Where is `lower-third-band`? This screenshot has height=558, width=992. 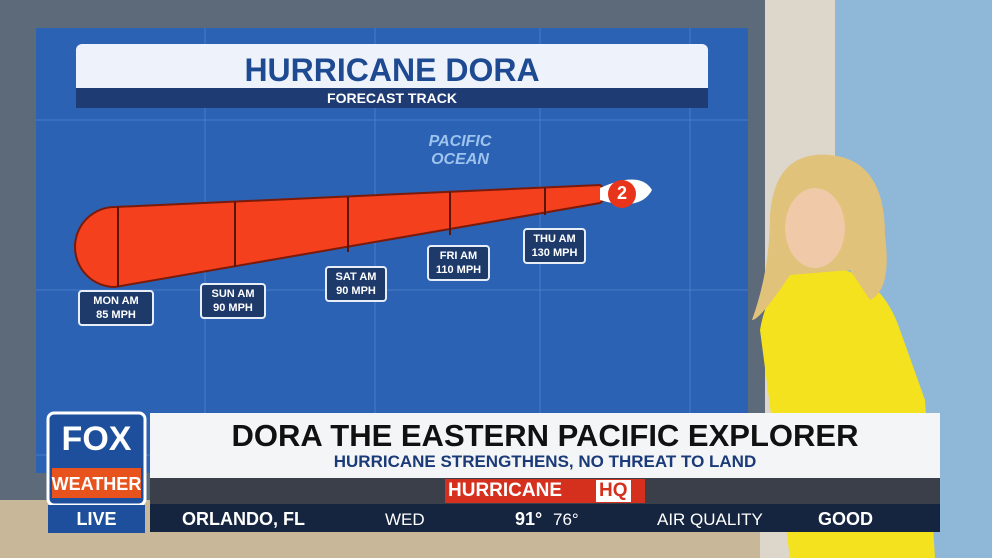 lower-third-band is located at coordinates (545, 446).